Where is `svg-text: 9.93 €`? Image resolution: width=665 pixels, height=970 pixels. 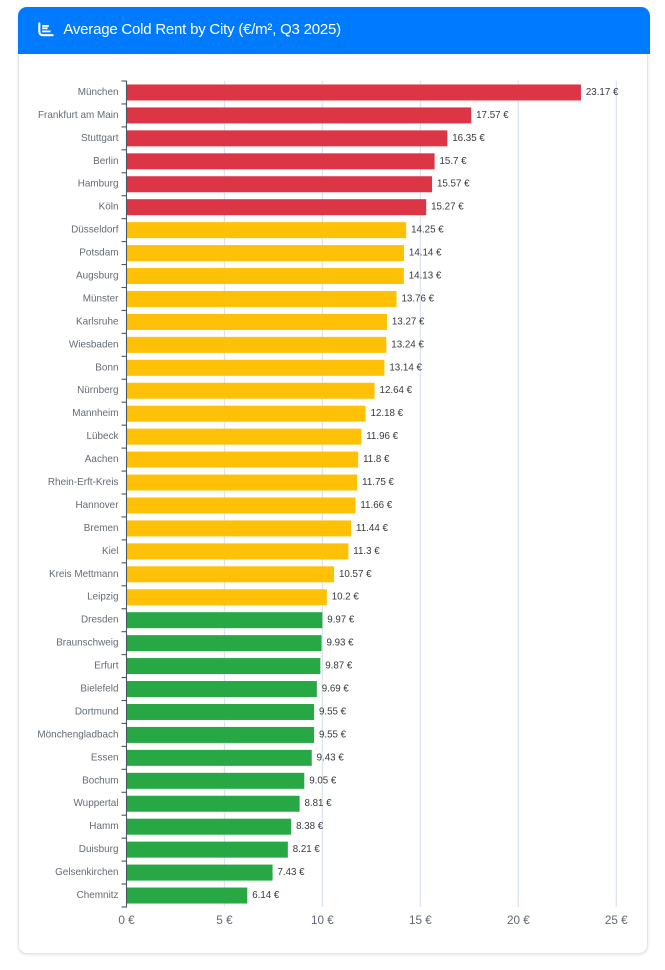
svg-text: 9.93 € is located at coordinates (339, 643).